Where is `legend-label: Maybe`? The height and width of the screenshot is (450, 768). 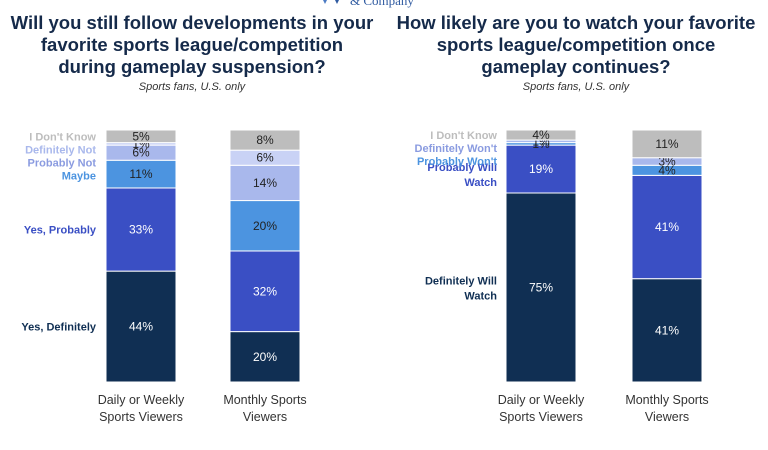 legend-label: Maybe is located at coordinates (79, 176).